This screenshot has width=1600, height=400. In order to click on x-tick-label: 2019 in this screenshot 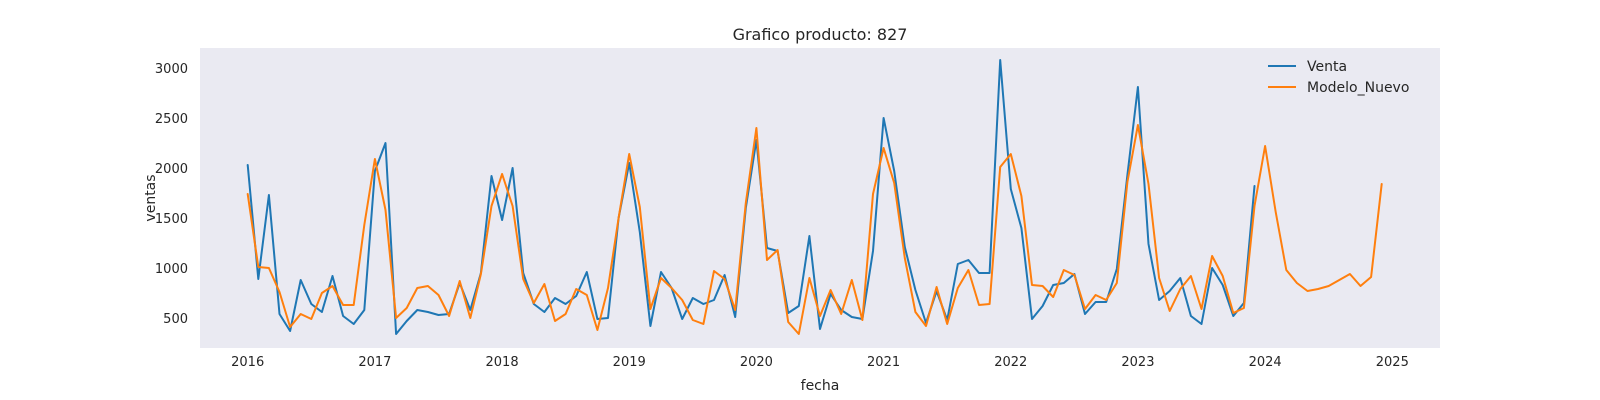, I will do `click(629, 362)`.